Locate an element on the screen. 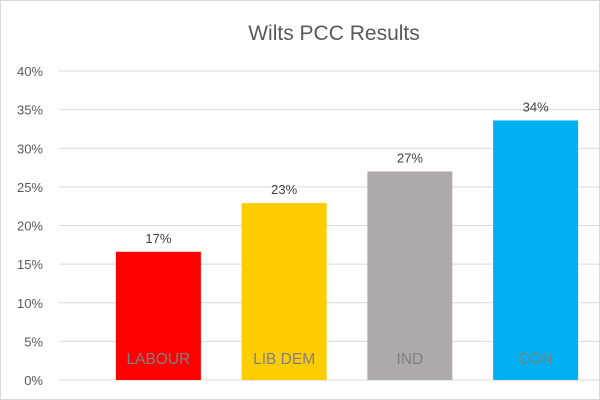 This screenshot has width=600, height=400. category-label: LIB DEM is located at coordinates (284, 359).